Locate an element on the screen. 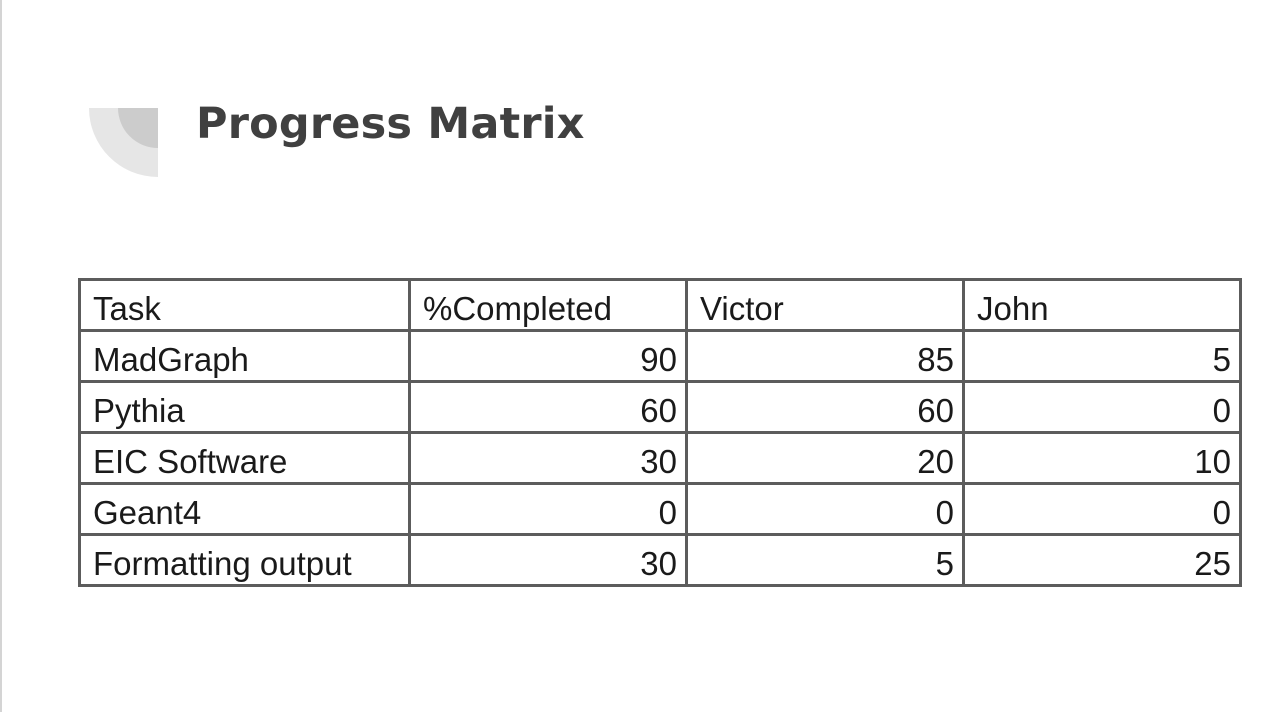 Image resolution: width=1269 pixels, height=712 pixels. john-cell: 25 is located at coordinates (1102, 560).